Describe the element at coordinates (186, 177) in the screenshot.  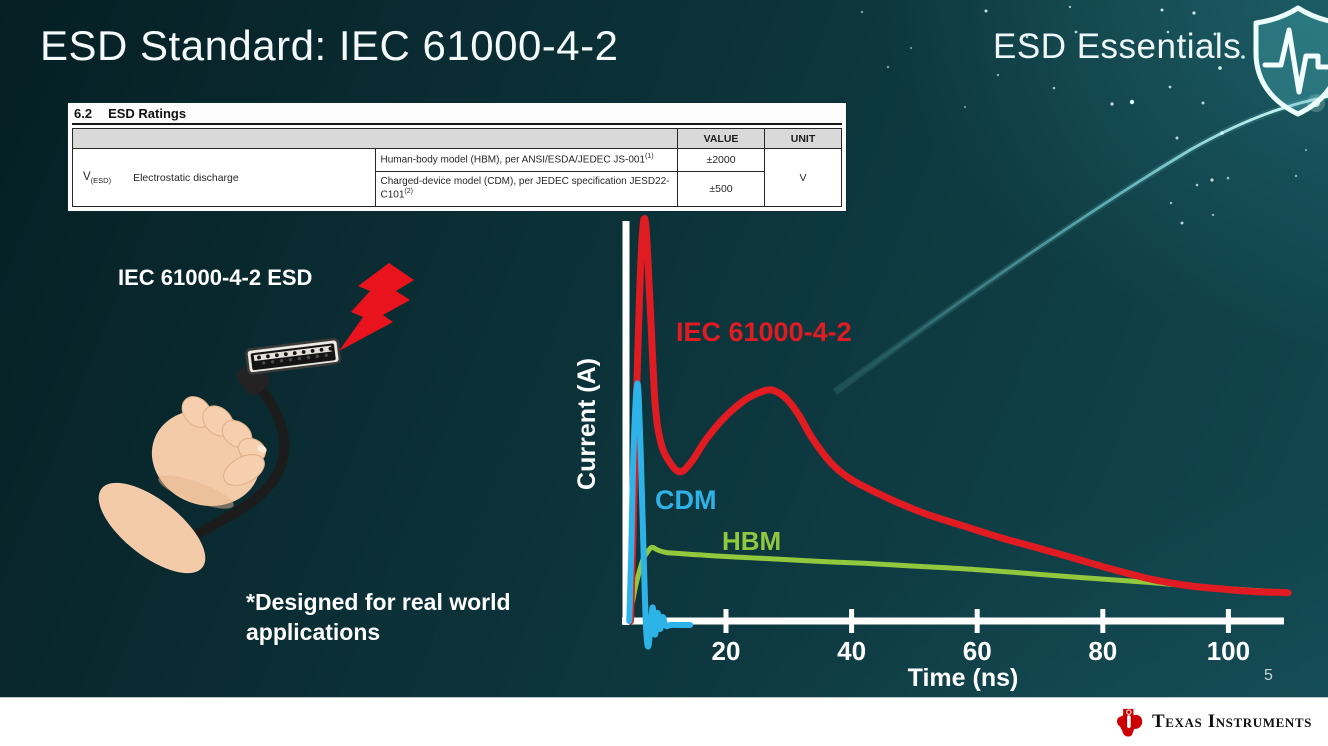
I see `param-name: Electrostatic discharge` at that location.